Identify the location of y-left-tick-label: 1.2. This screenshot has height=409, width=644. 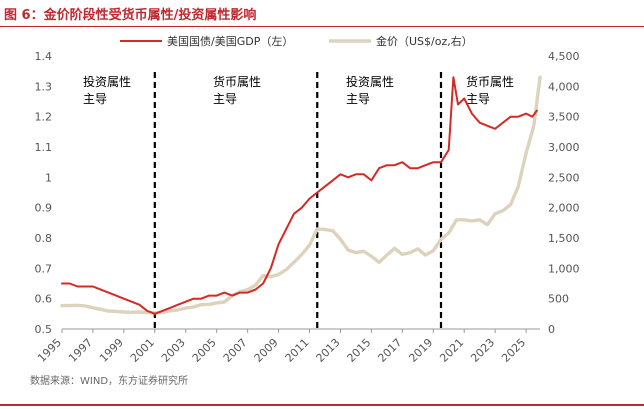
(44, 117).